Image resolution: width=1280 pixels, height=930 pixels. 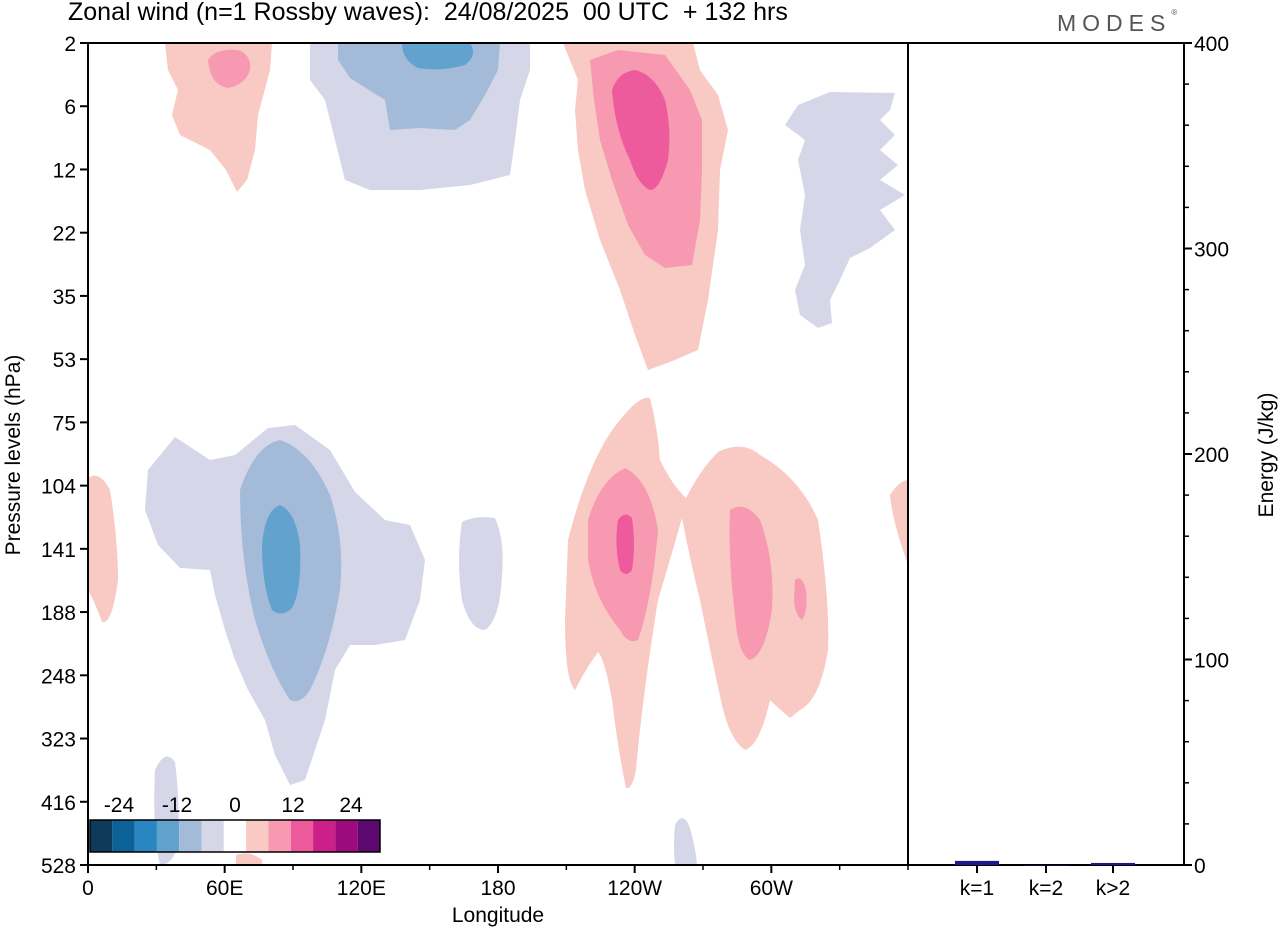 I want to click on colorbar-label: -12, so click(x=177, y=805).